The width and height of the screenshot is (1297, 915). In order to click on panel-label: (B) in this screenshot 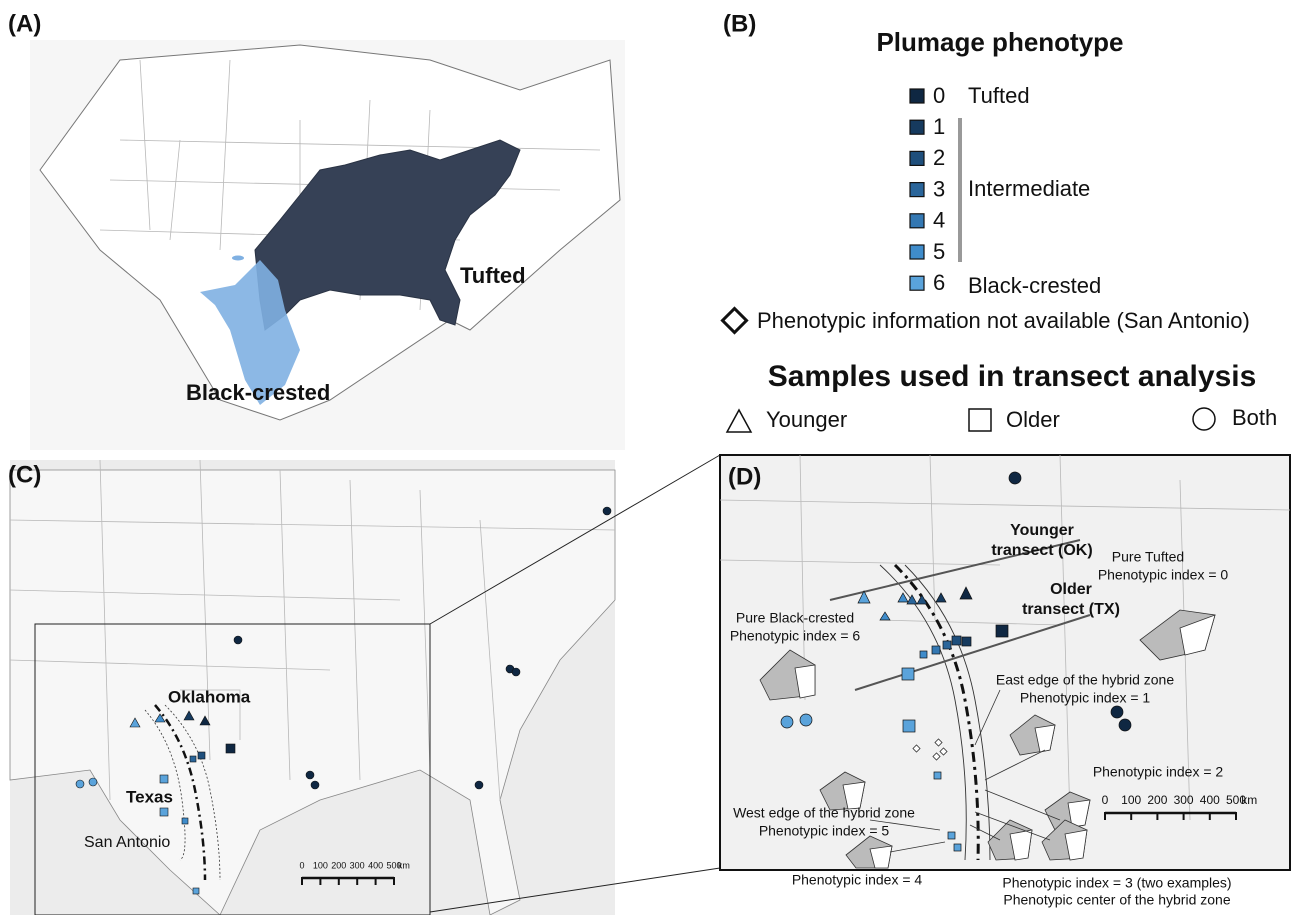, I will do `click(739, 23)`.